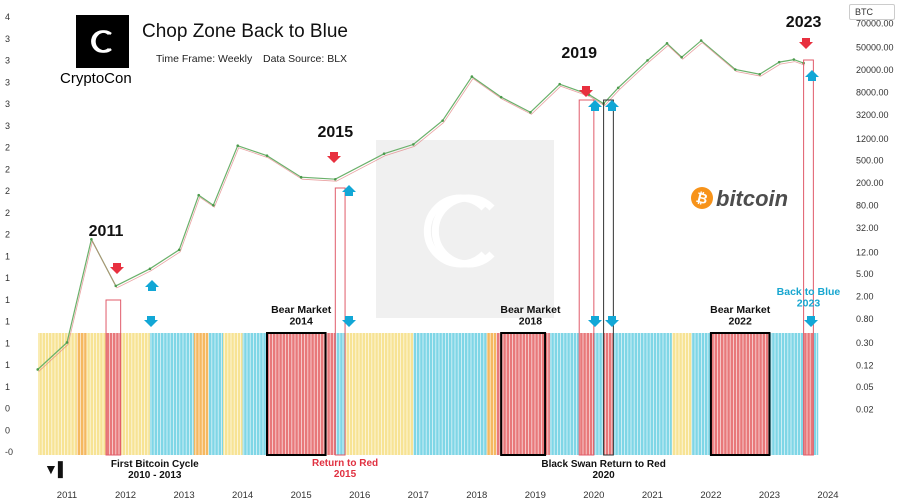 The height and width of the screenshot is (504, 900). I want to click on left-tick-label: 0, so click(7, 430).